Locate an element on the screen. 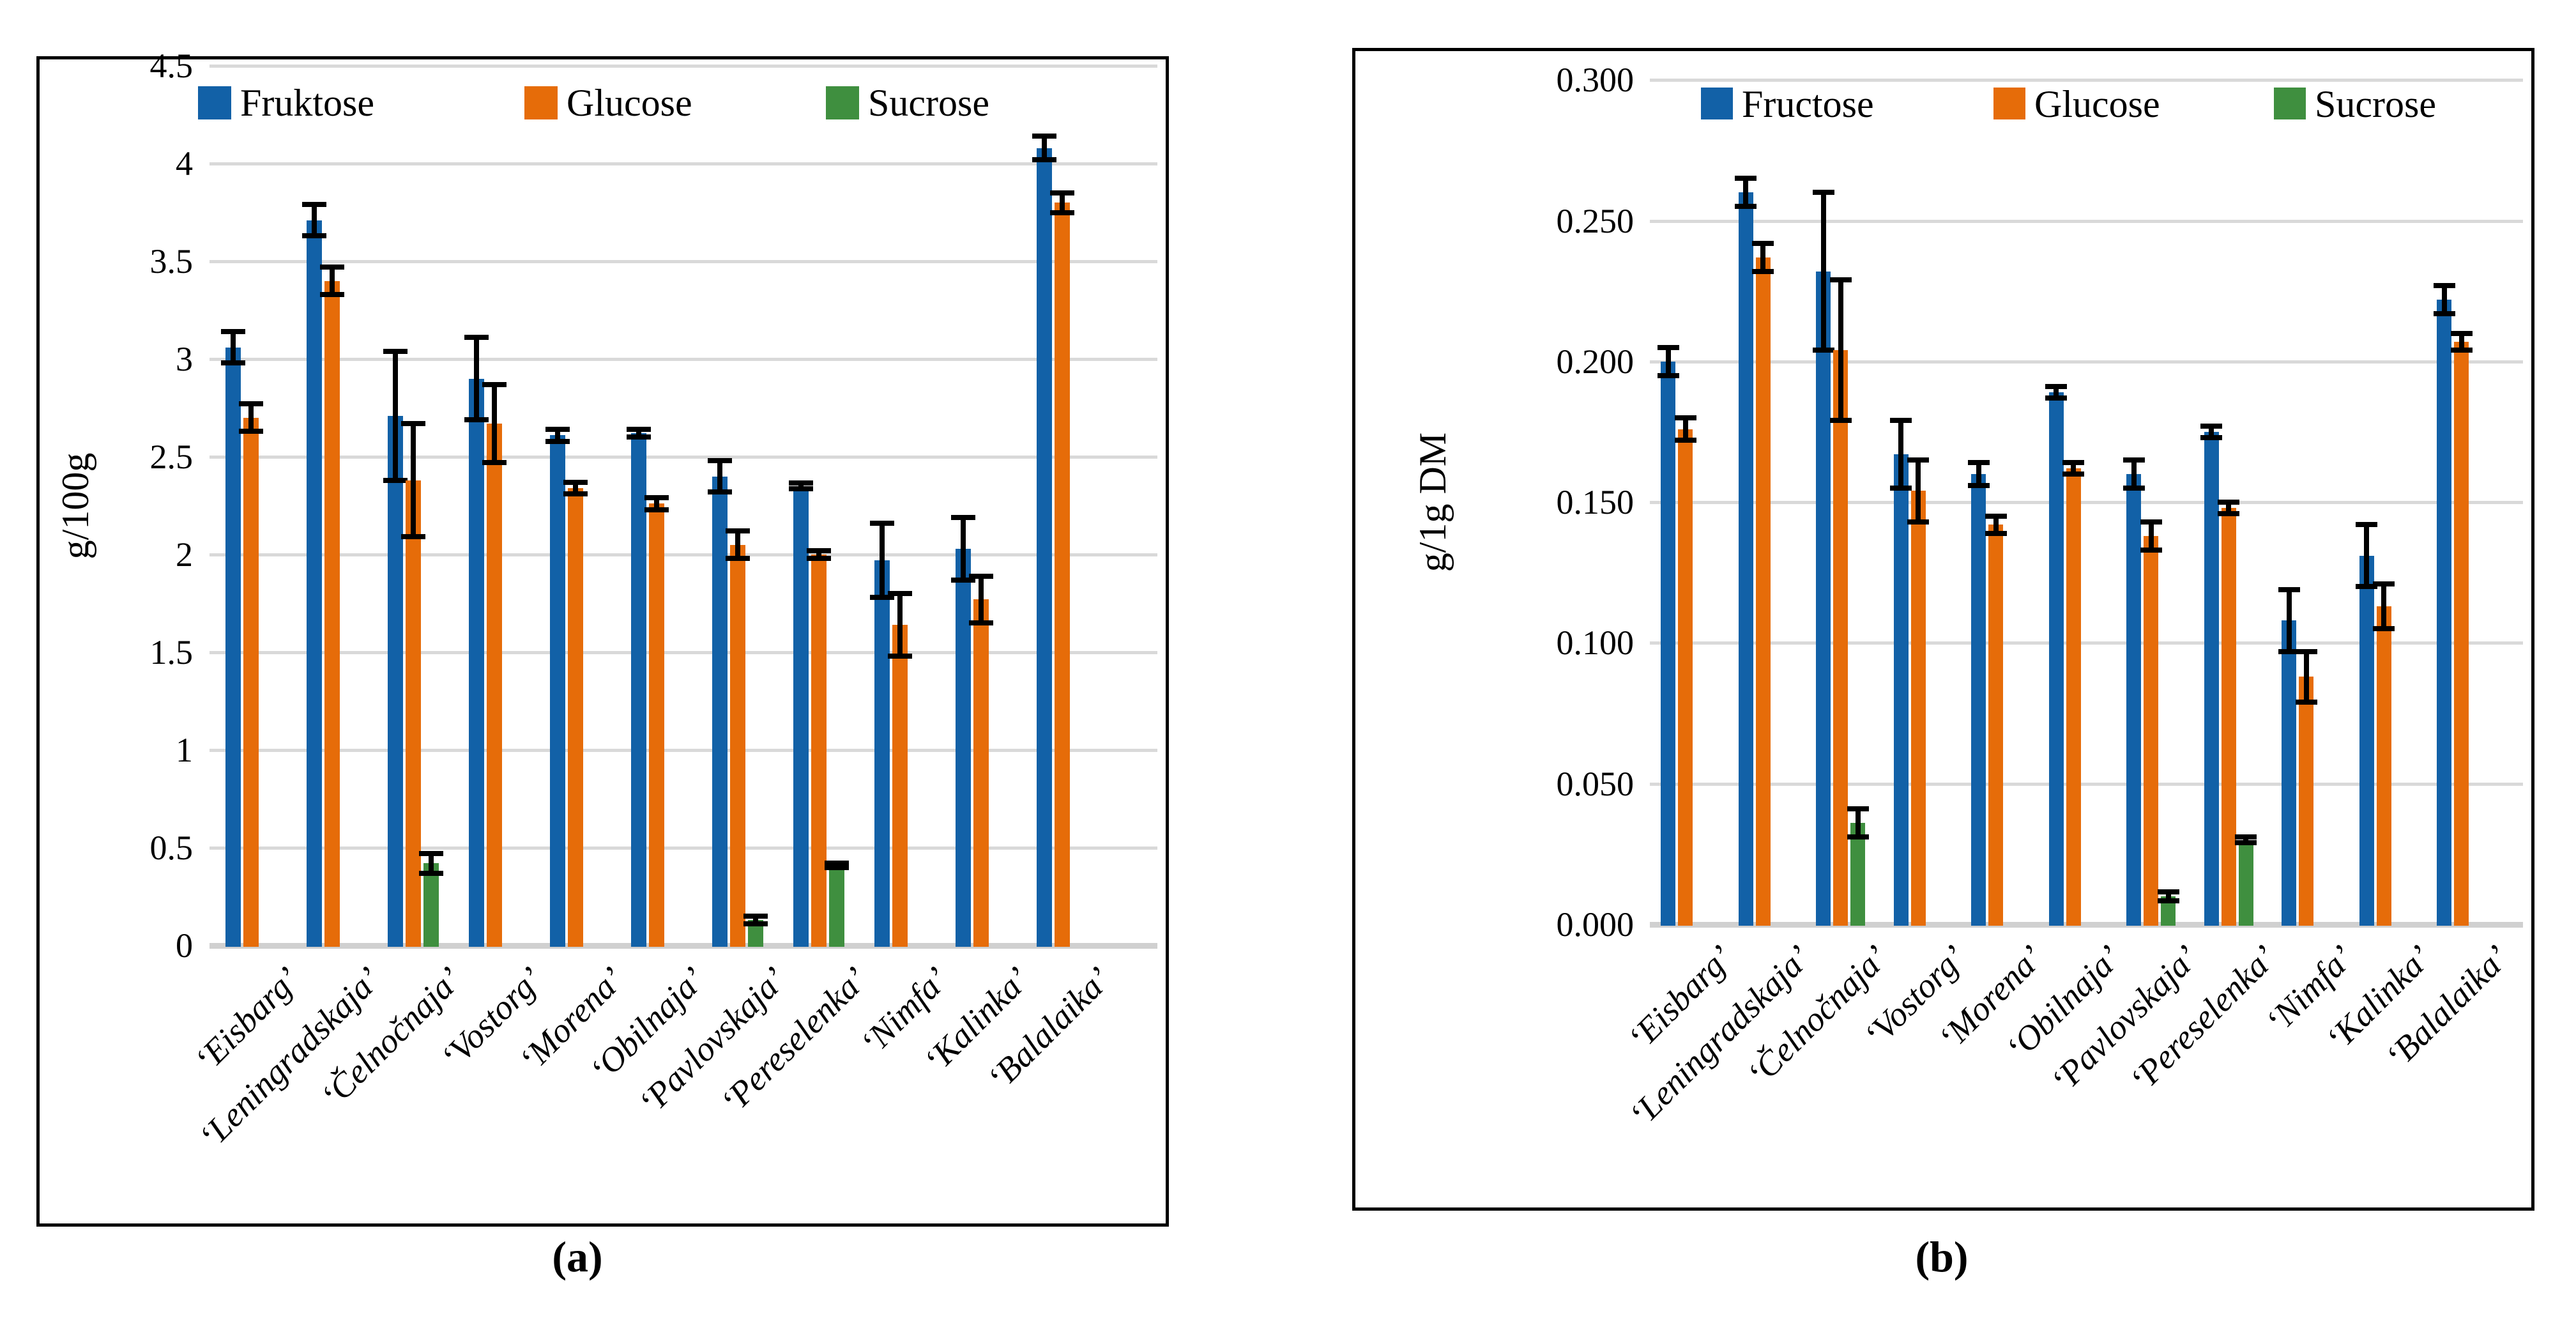 The width and height of the screenshot is (2576, 1318). errorbar-captop-fructose-pavlovskaja is located at coordinates (2134, 460).